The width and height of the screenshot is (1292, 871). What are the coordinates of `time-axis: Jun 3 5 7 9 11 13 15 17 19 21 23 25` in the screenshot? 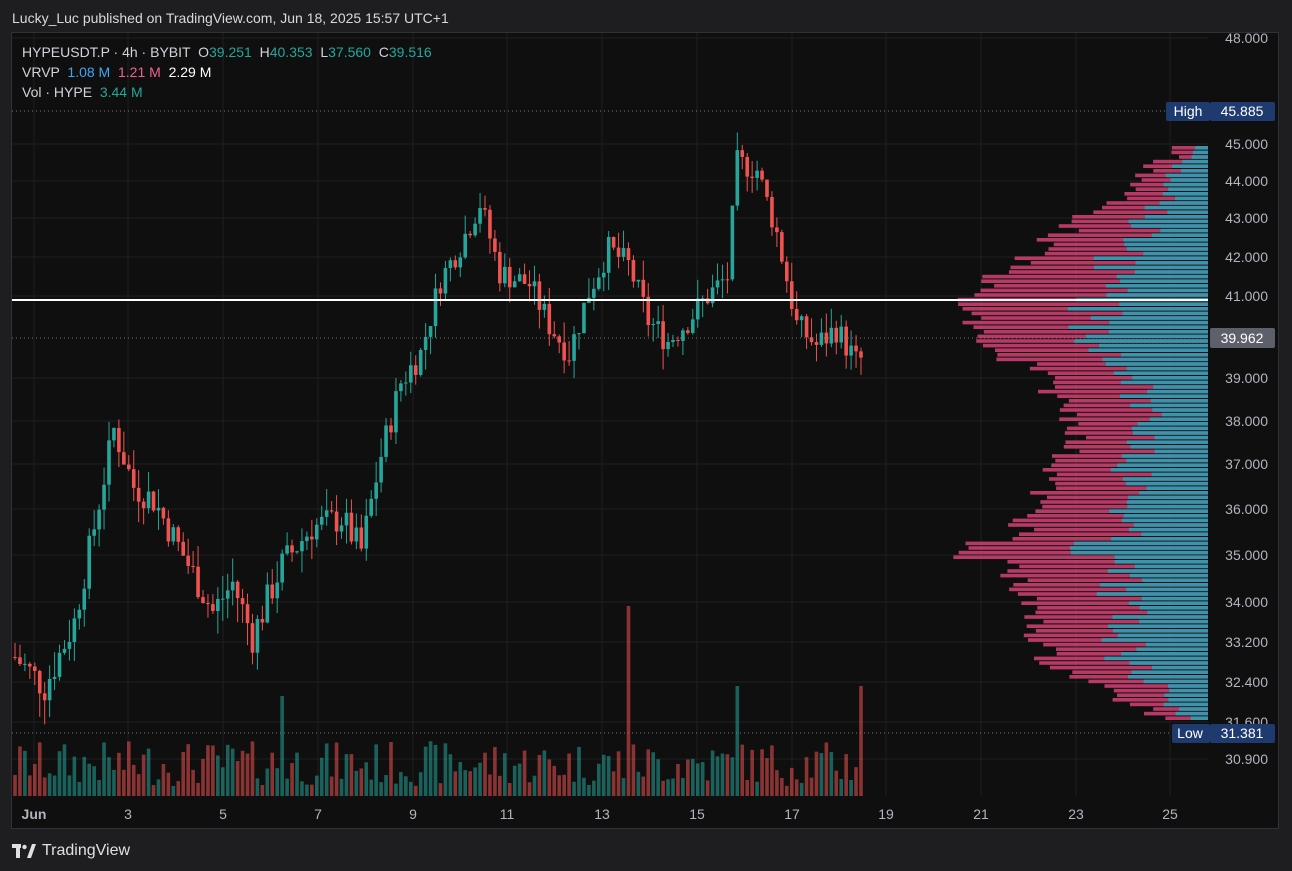 It's located at (600, 814).